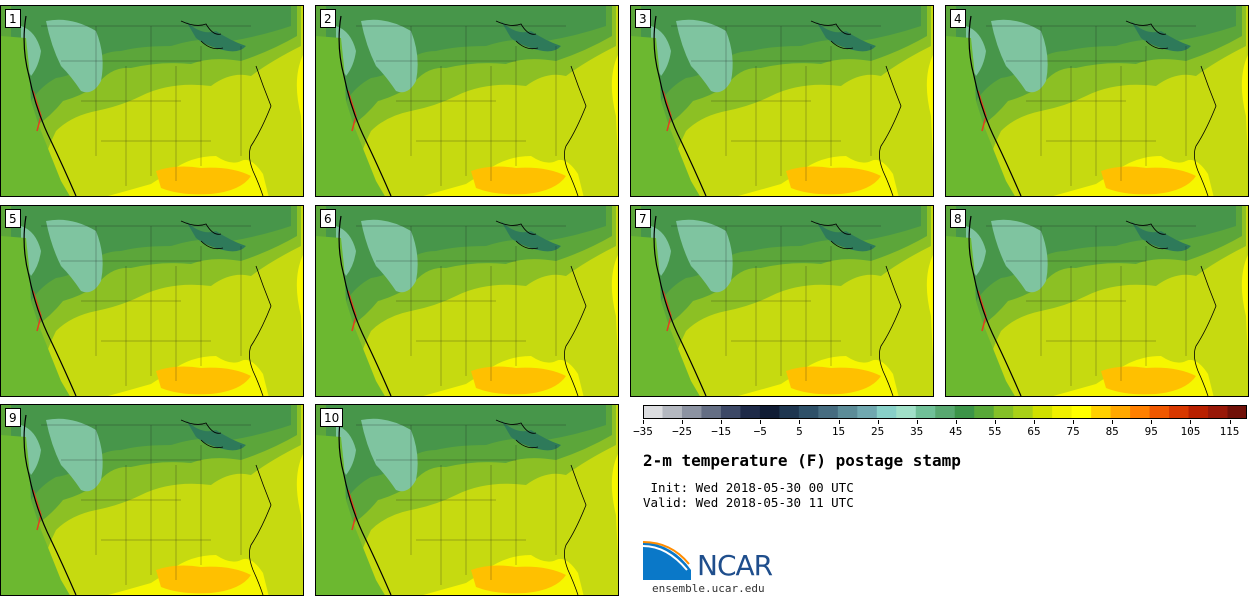  I want to click on map-panel-4: 4, so click(1097, 101).